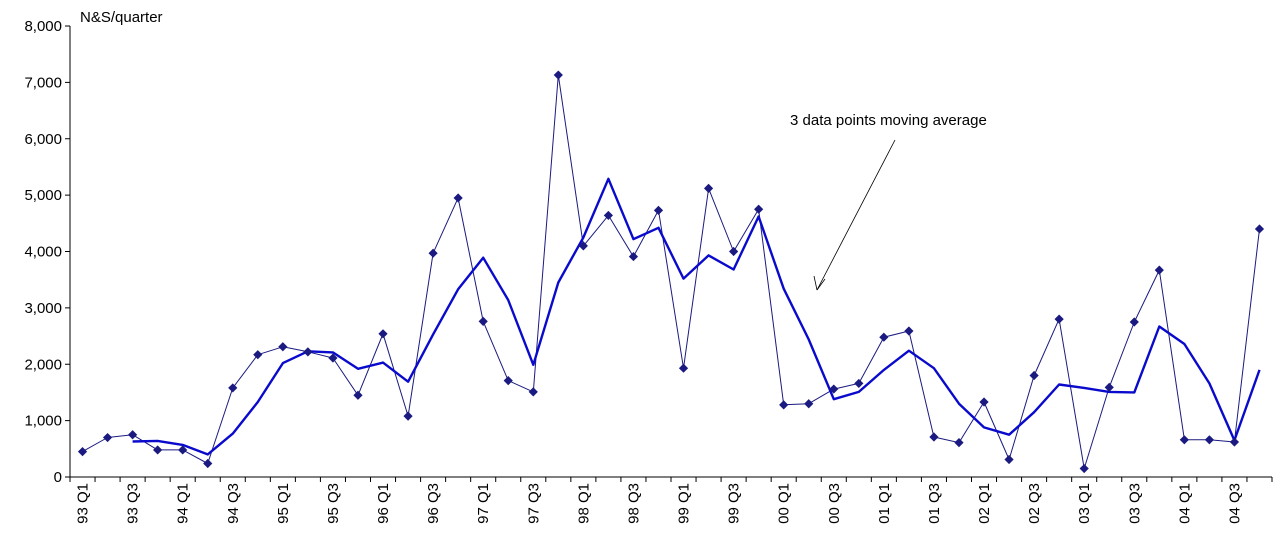 This screenshot has height=548, width=1274. Describe the element at coordinates (43, 139) in the screenshot. I see `y-tick-label: 6,000` at that location.